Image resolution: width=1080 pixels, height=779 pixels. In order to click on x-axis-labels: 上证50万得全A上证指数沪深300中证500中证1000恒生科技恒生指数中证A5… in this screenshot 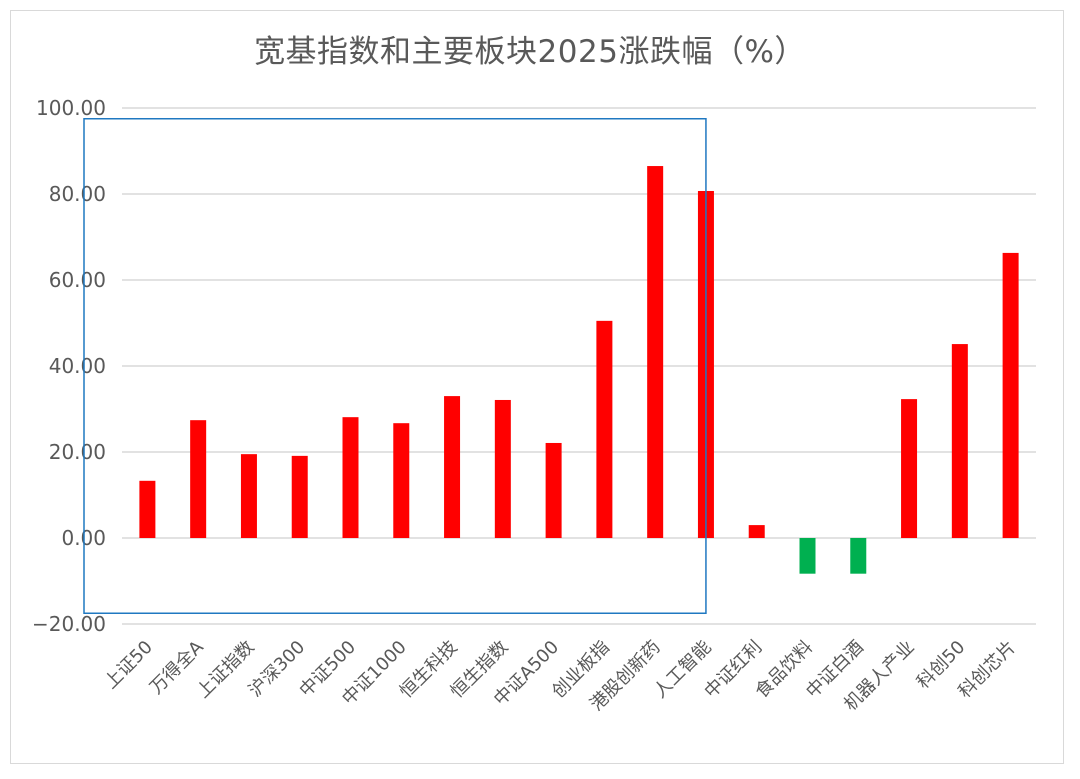, I will do `click(560, 675)`.